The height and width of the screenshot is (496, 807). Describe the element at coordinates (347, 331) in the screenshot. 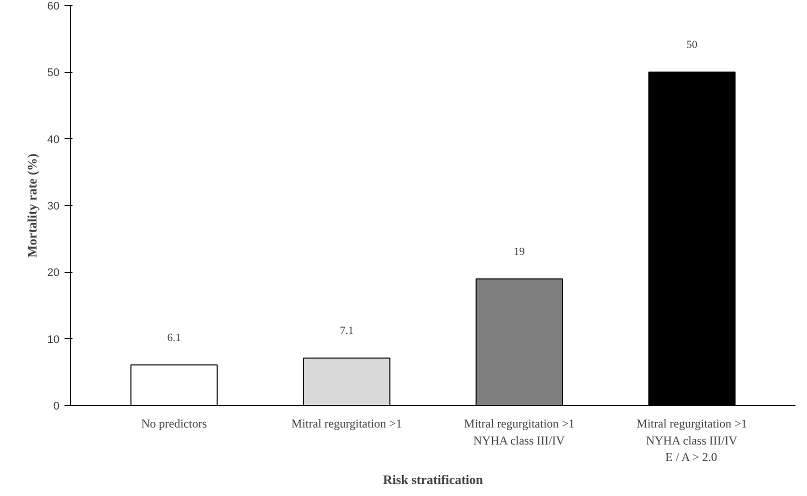

I see `data-label: 7.1` at that location.